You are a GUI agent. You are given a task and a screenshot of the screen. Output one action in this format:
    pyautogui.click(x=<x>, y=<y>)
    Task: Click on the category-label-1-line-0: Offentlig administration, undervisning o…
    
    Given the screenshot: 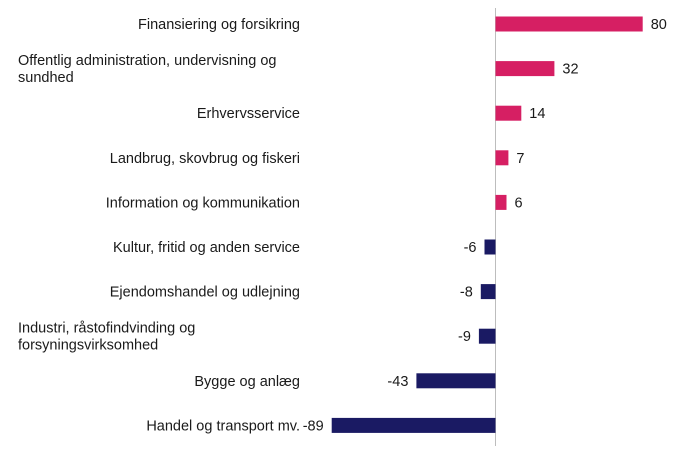 What is the action you would take?
    pyautogui.click(x=147, y=61)
    